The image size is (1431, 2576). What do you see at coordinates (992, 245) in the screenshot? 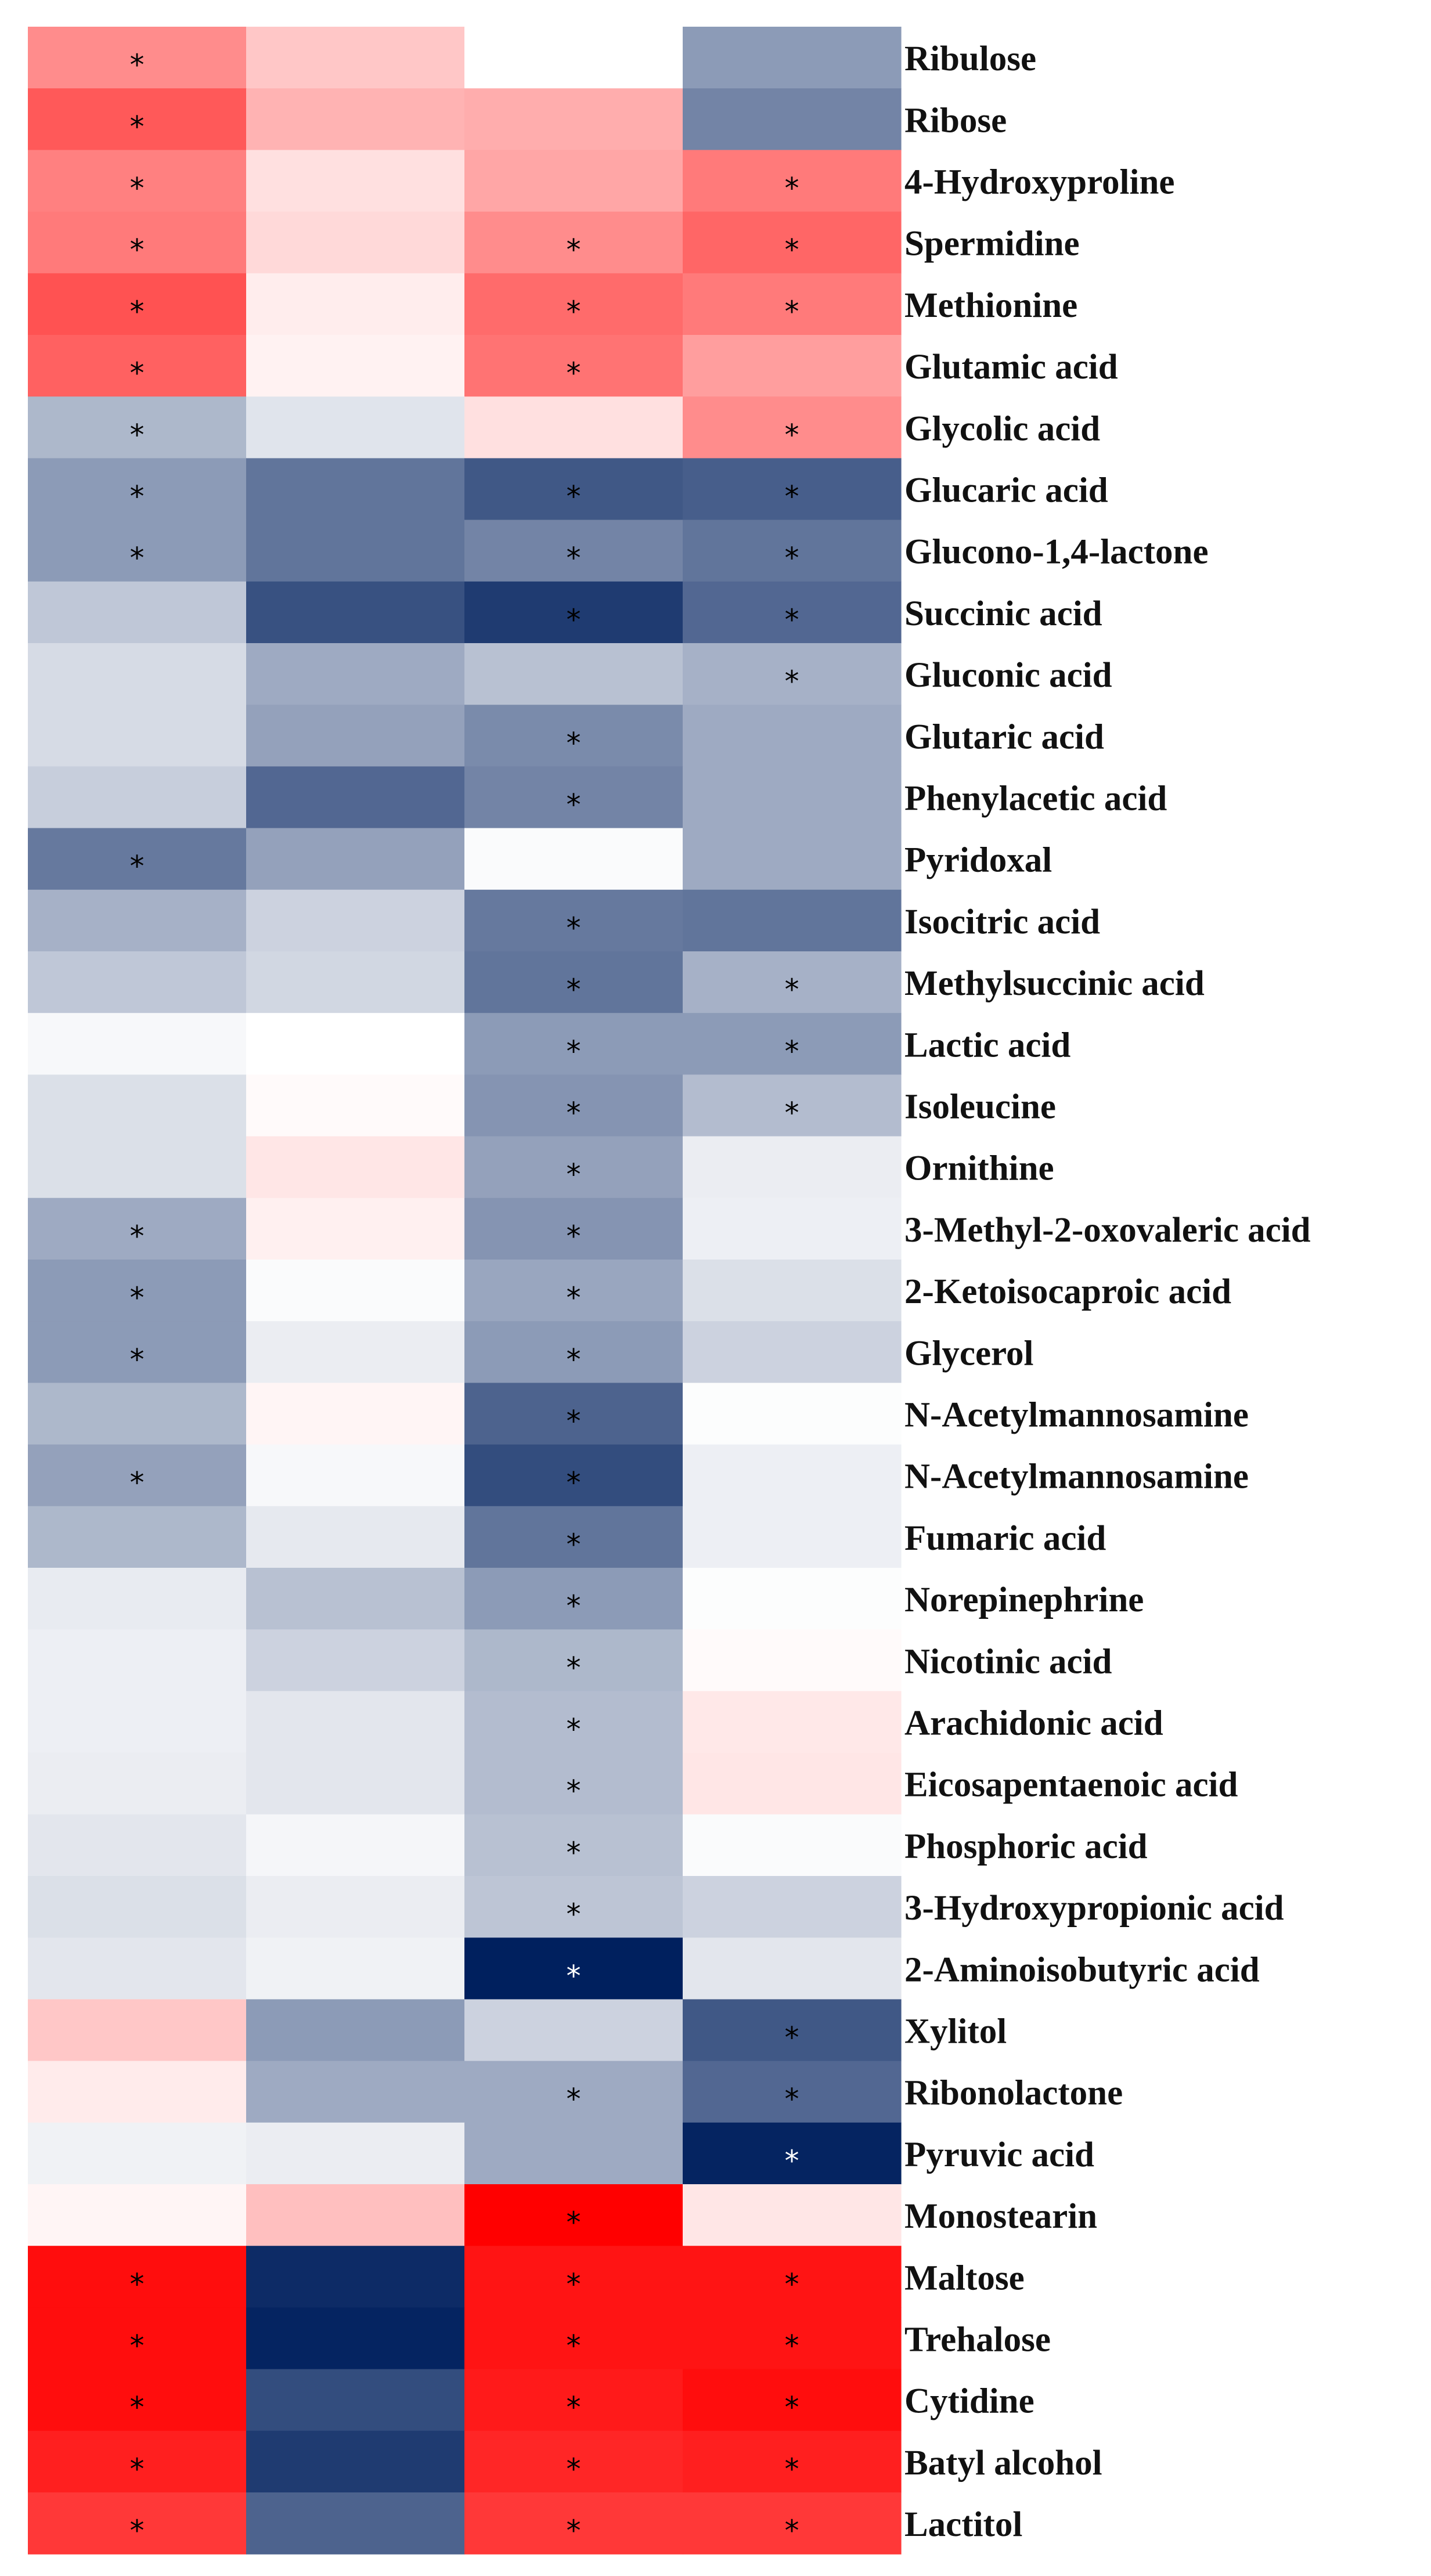
I see `row-label: Spermidine` at bounding box center [992, 245].